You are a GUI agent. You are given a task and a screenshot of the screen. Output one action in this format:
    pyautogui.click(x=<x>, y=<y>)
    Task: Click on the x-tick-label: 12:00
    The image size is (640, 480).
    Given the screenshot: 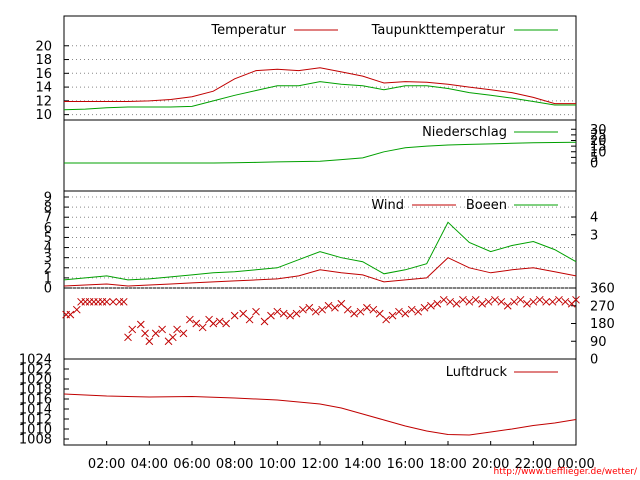 What is the action you would take?
    pyautogui.click(x=319, y=464)
    